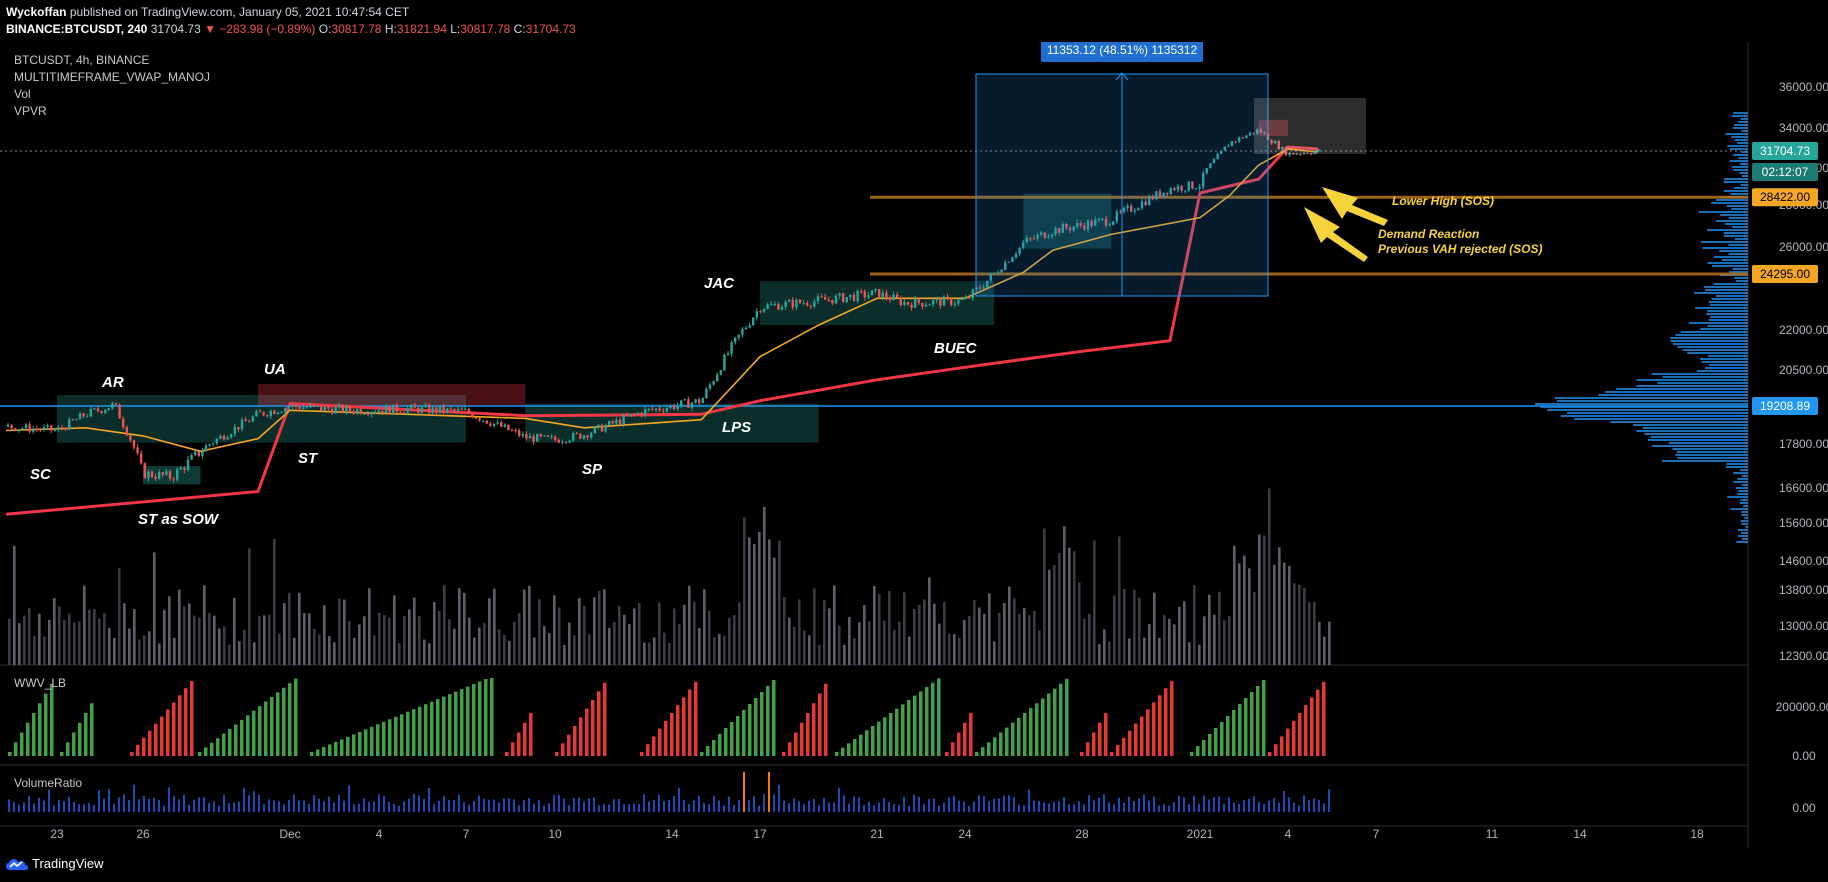 The image size is (1828, 882). Describe the element at coordinates (36, 12) in the screenshot. I see `author-name: Wyckoffan` at that location.